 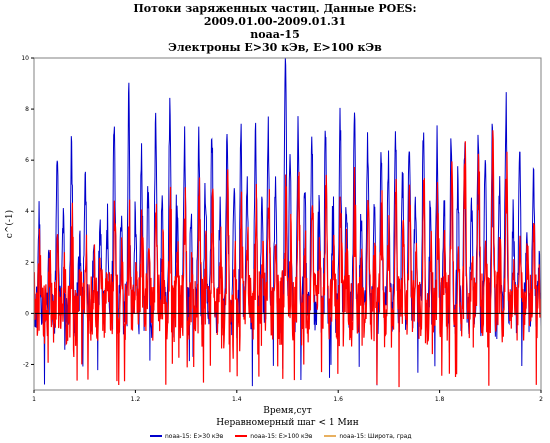 What do you see at coordinates (194, 436) in the screenshot?
I see `legend-label-e30: noaa-15: E>30 кЭв` at bounding box center [194, 436].